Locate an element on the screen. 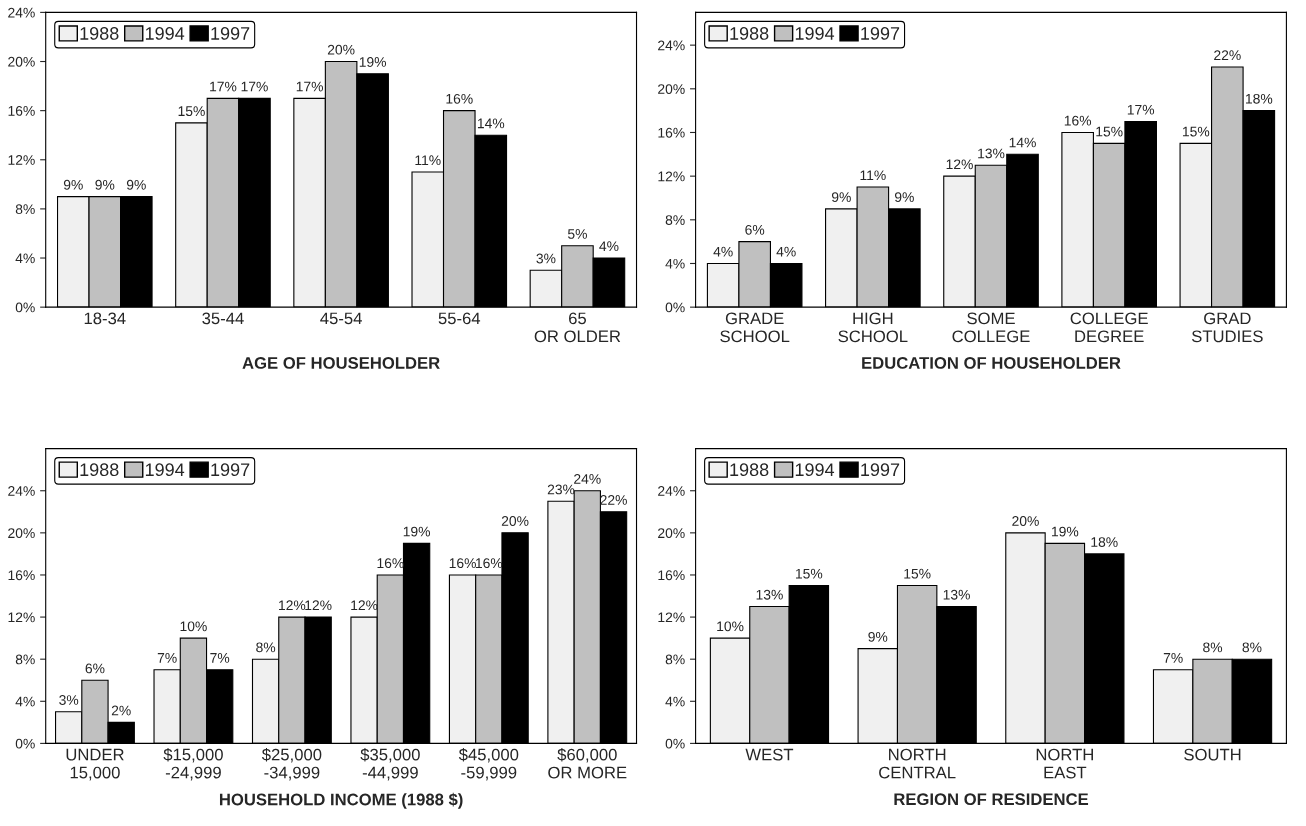 The width and height of the screenshot is (1306, 826). x-tick-label: WEST is located at coordinates (769, 754).